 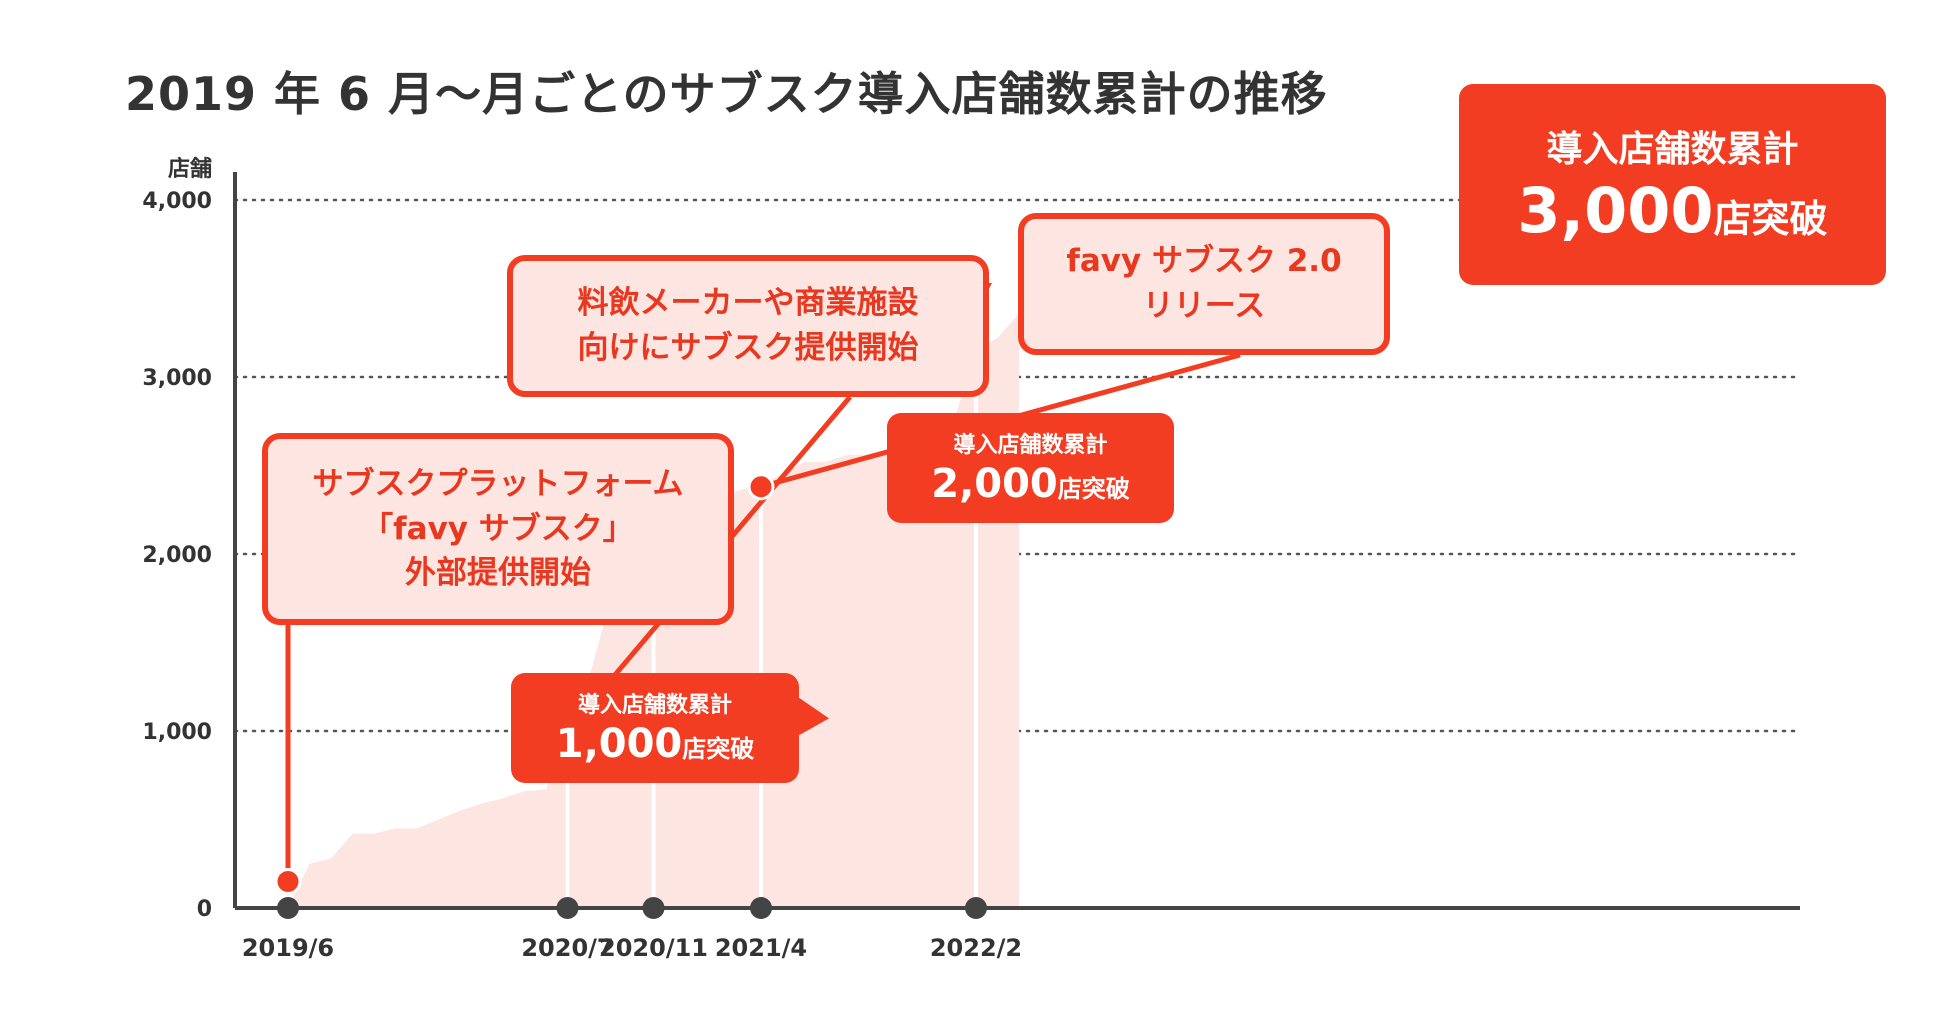 I want to click on annotation-callout: 料飲メーカーや商業施設 向けにサブスク提供開始, so click(x=748, y=326).